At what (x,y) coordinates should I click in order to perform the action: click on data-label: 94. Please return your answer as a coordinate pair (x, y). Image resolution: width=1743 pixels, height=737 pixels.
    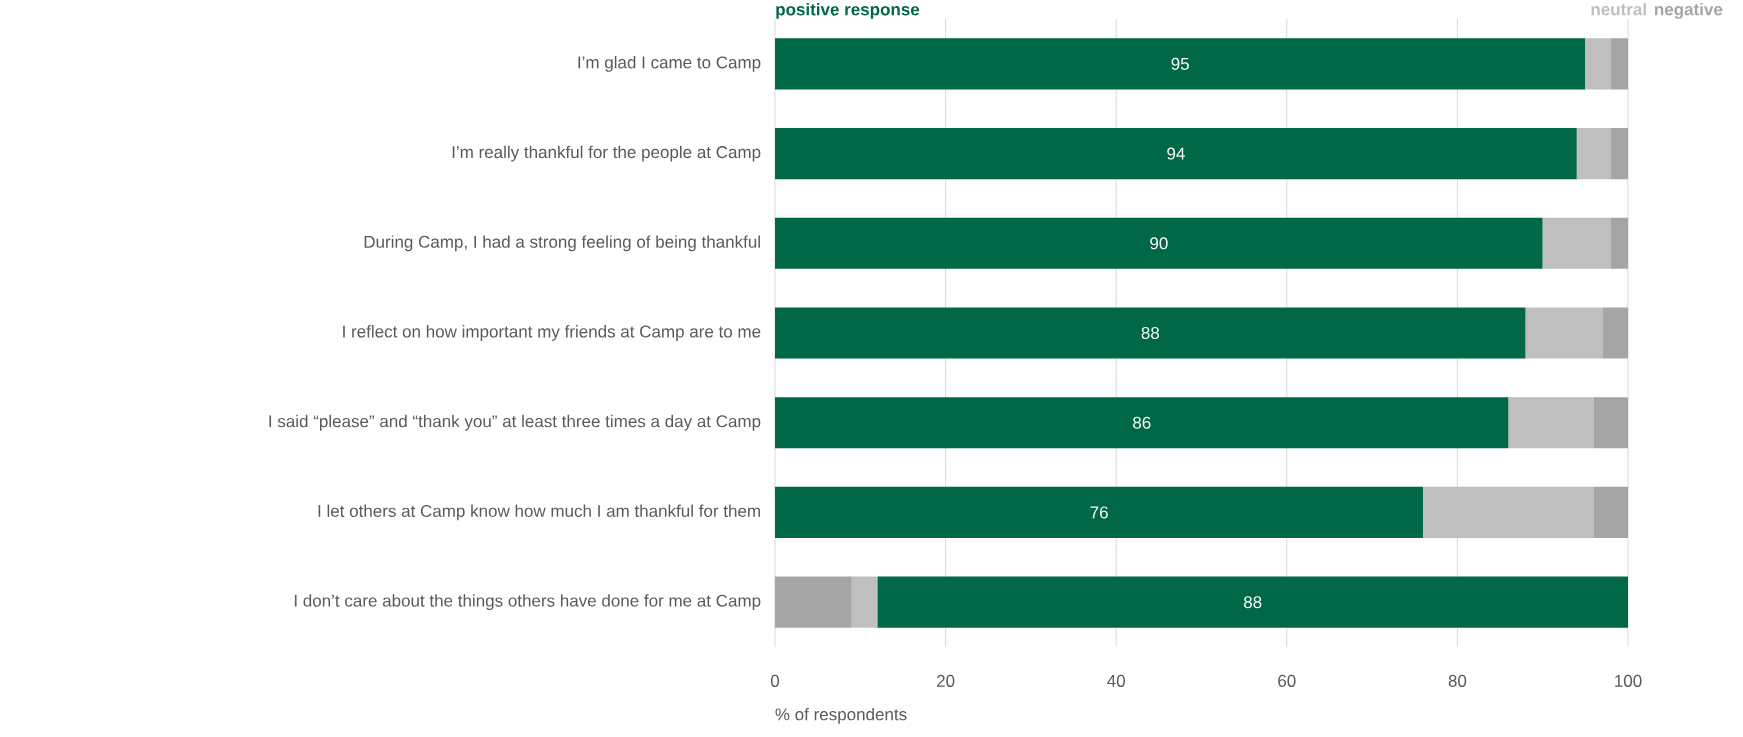
    Looking at the image, I should click on (1176, 153).